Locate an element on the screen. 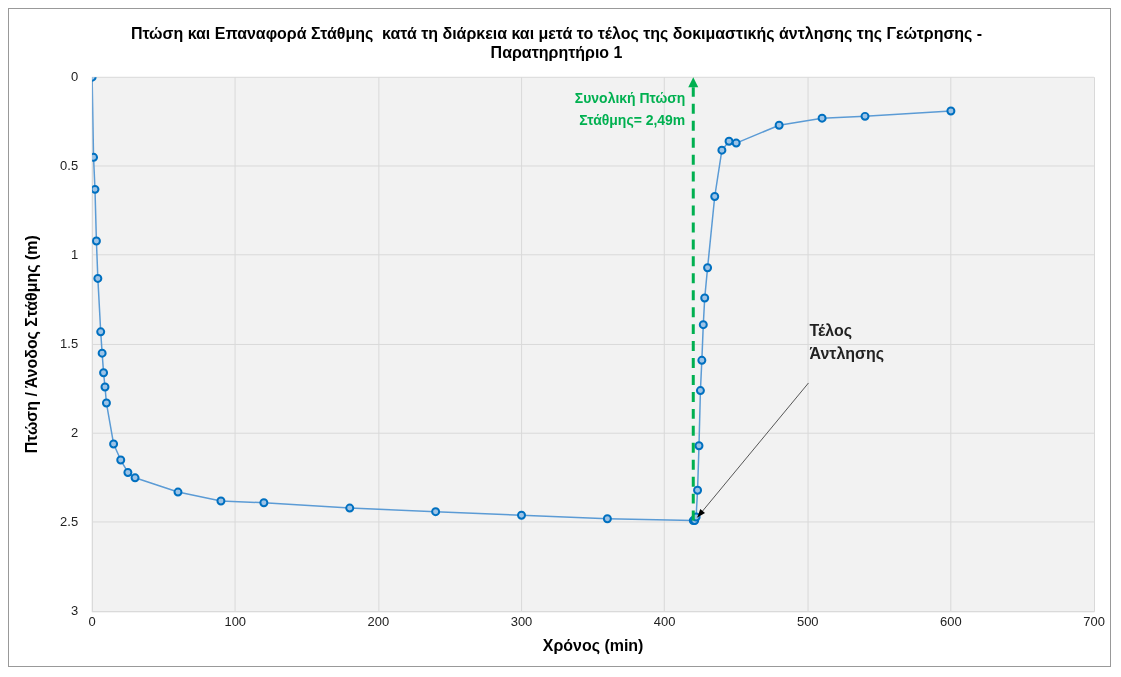 The image size is (1121, 677). annotation: Συνολική Πτώση Στάθμης= 2,49m is located at coordinates (630, 108).